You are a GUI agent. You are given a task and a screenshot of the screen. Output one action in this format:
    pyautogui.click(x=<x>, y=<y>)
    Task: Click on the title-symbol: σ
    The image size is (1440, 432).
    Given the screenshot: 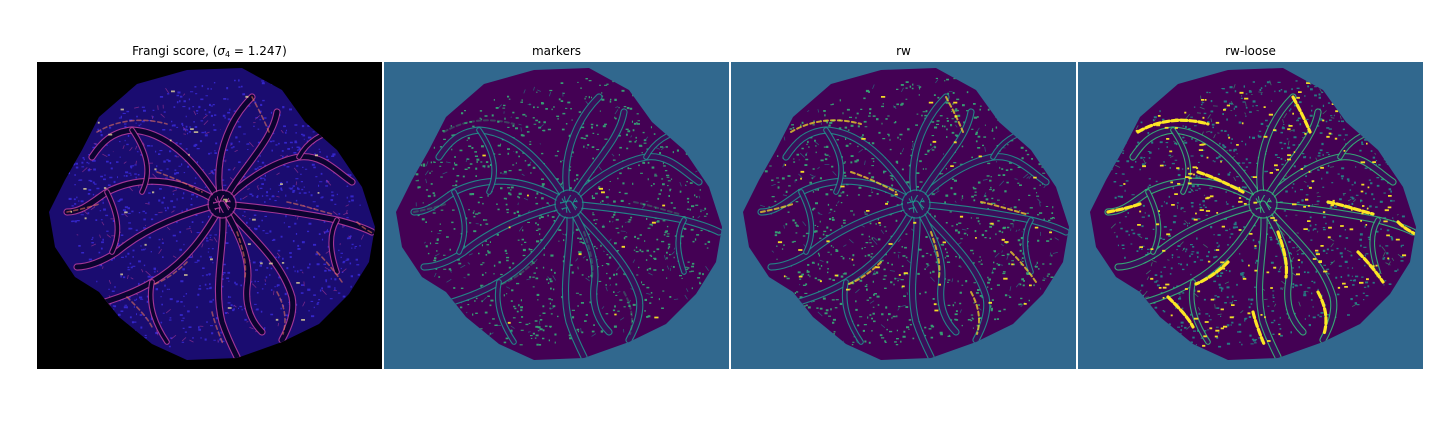 What is the action you would take?
    pyautogui.click(x=221, y=51)
    